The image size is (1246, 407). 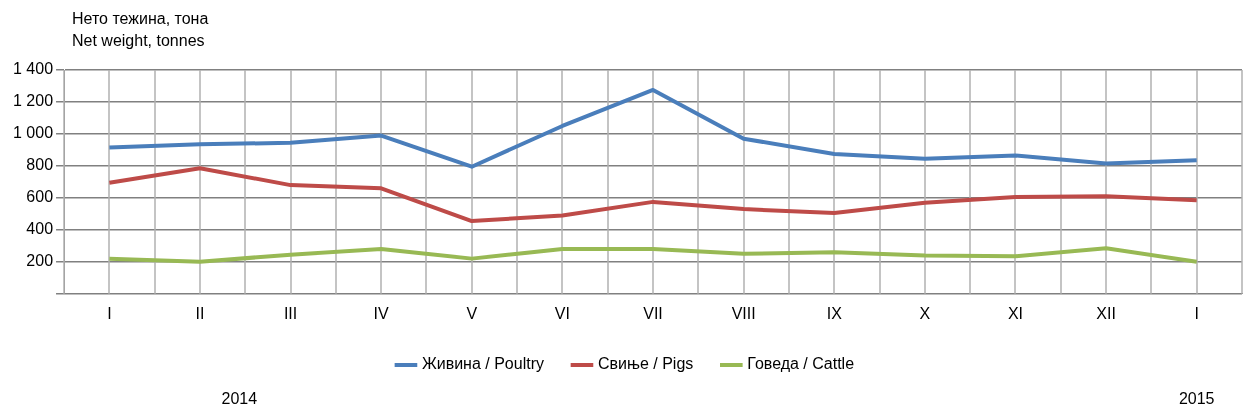 What do you see at coordinates (290, 313) in the screenshot?
I see `x-tick-label: III` at bounding box center [290, 313].